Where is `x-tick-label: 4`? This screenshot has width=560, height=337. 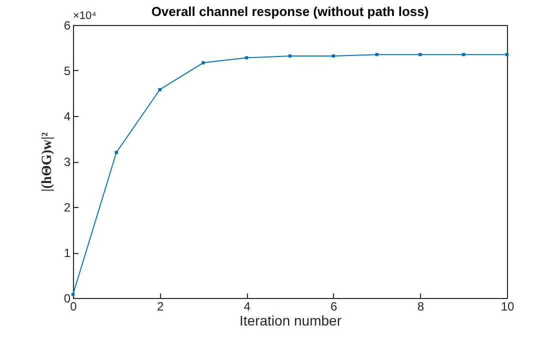
x-tick-label: 4 is located at coordinates (247, 307).